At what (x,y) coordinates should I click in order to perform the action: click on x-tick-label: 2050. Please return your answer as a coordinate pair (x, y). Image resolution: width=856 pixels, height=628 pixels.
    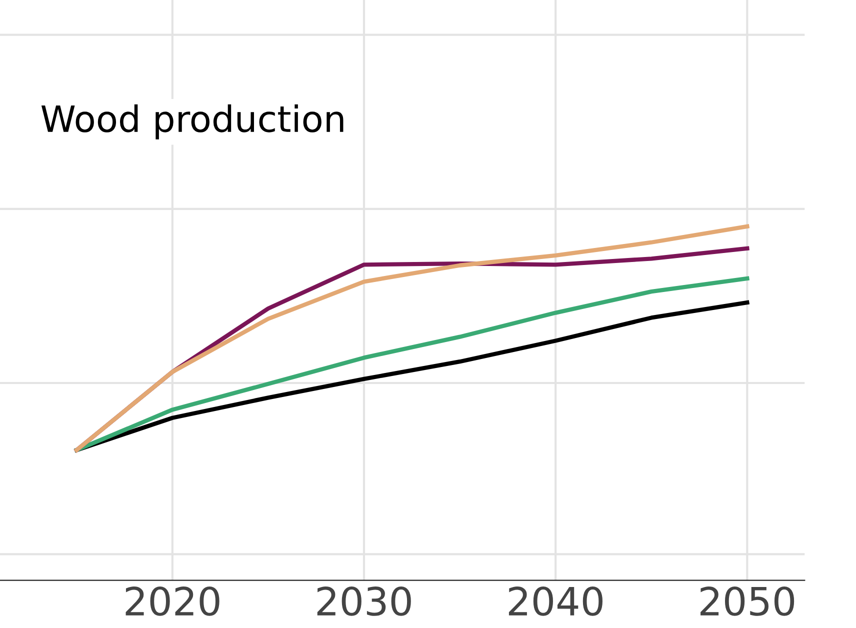
    Looking at the image, I should click on (747, 601).